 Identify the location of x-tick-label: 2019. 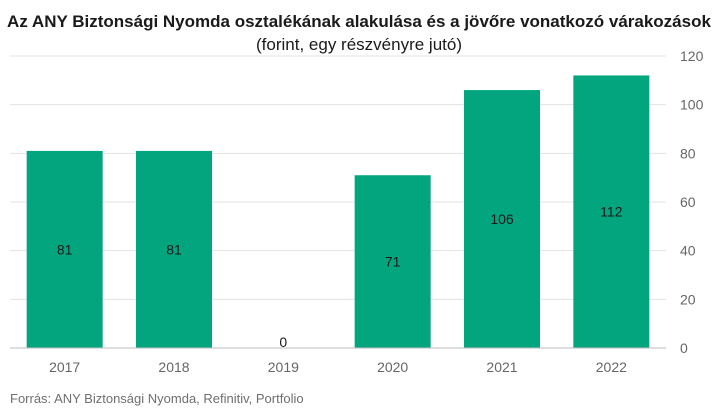
(283, 367).